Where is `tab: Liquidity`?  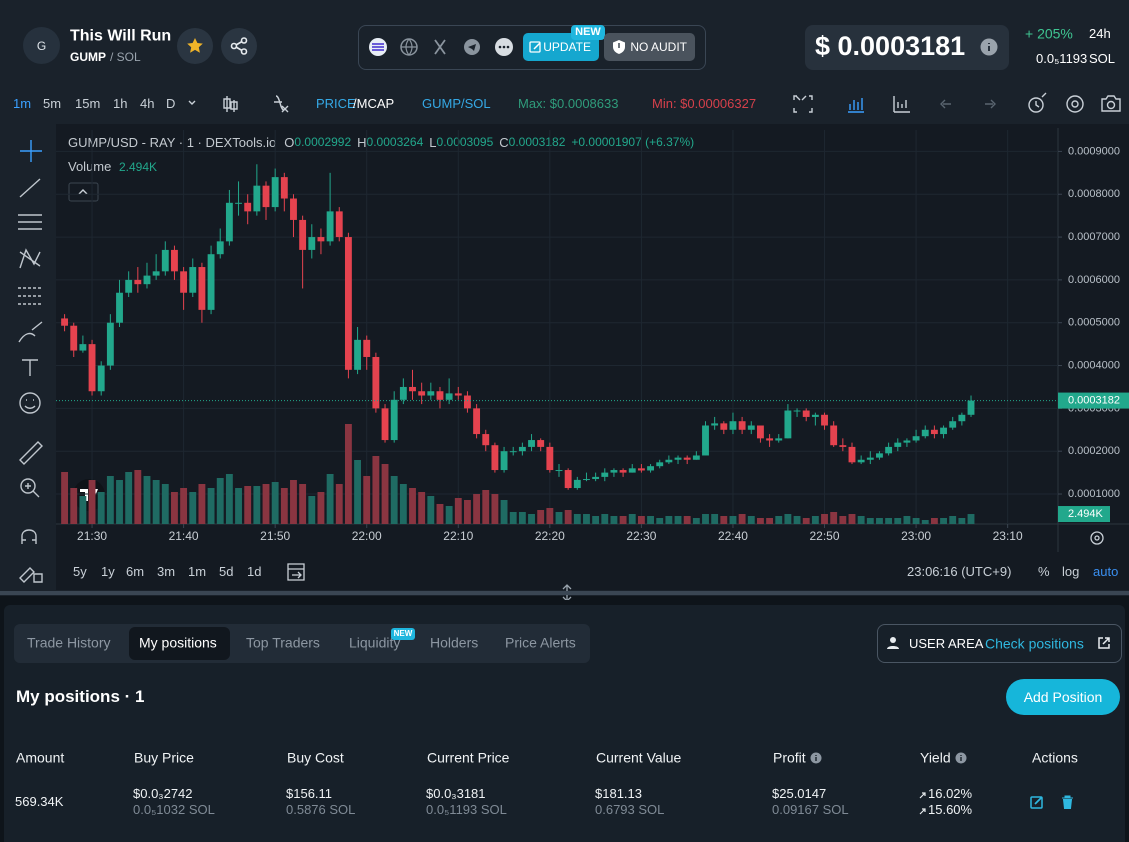 tab: Liquidity is located at coordinates (375, 642).